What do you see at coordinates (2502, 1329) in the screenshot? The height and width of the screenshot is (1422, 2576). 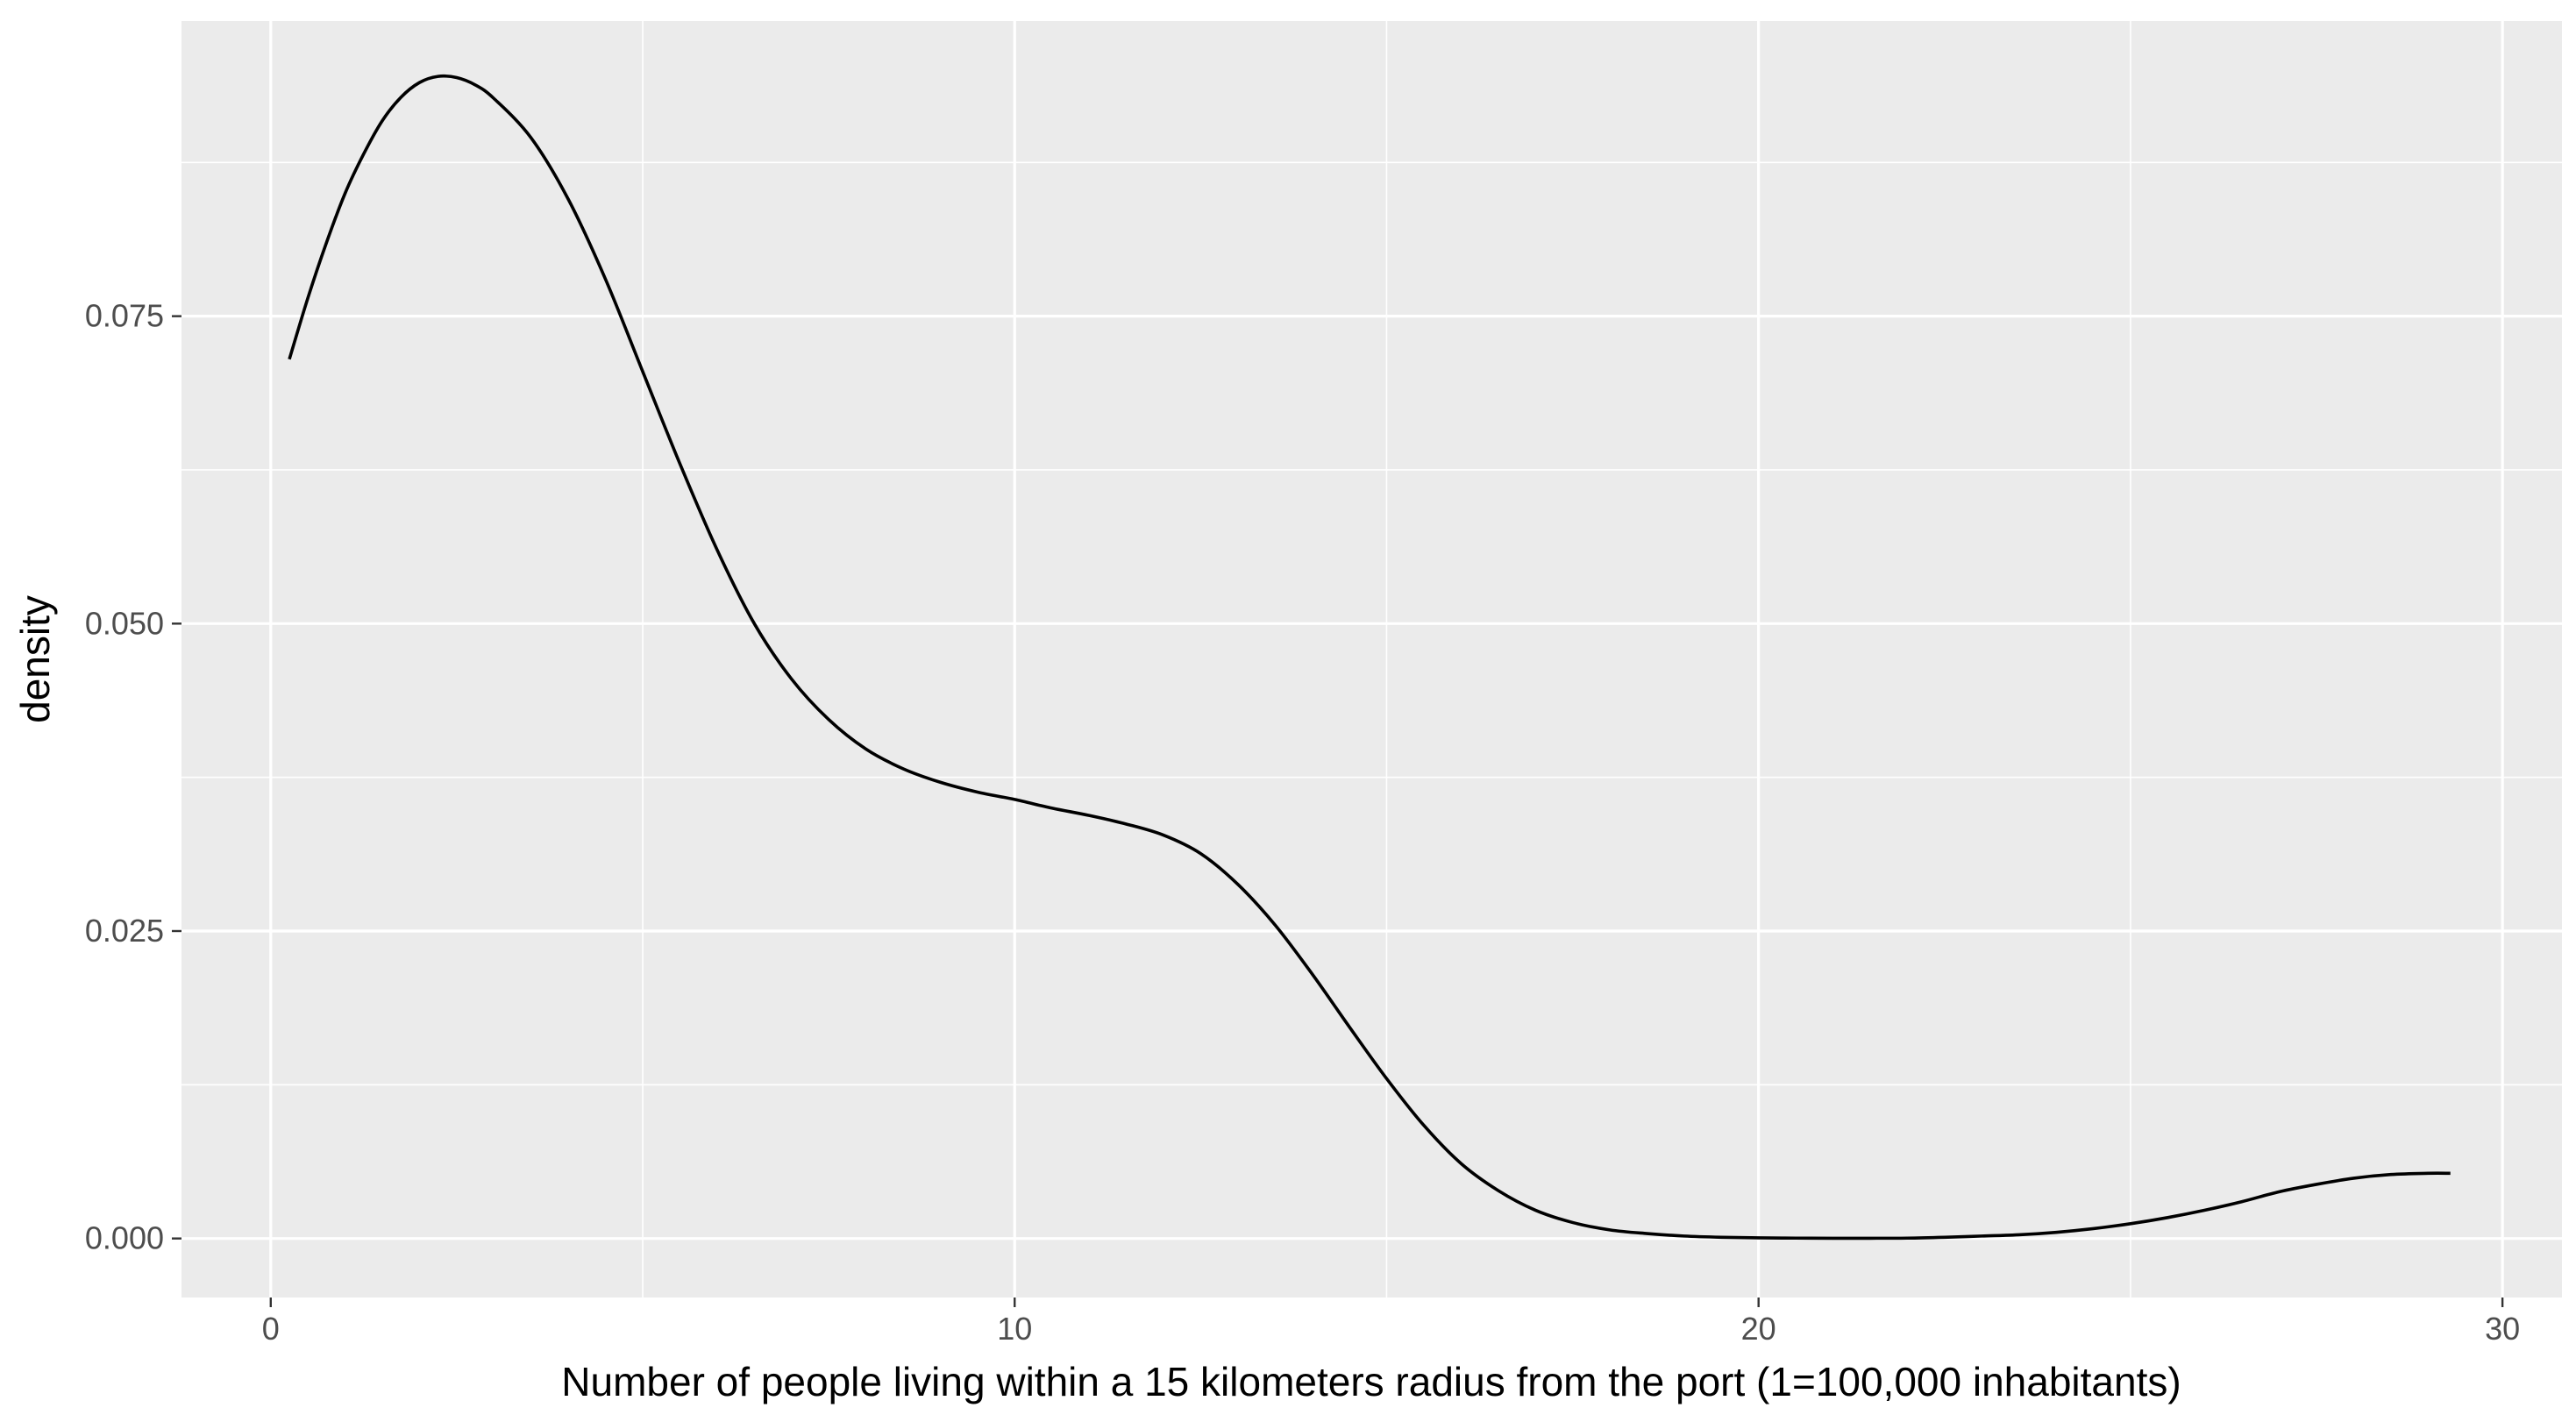 I see `x-tick-label: 30` at bounding box center [2502, 1329].